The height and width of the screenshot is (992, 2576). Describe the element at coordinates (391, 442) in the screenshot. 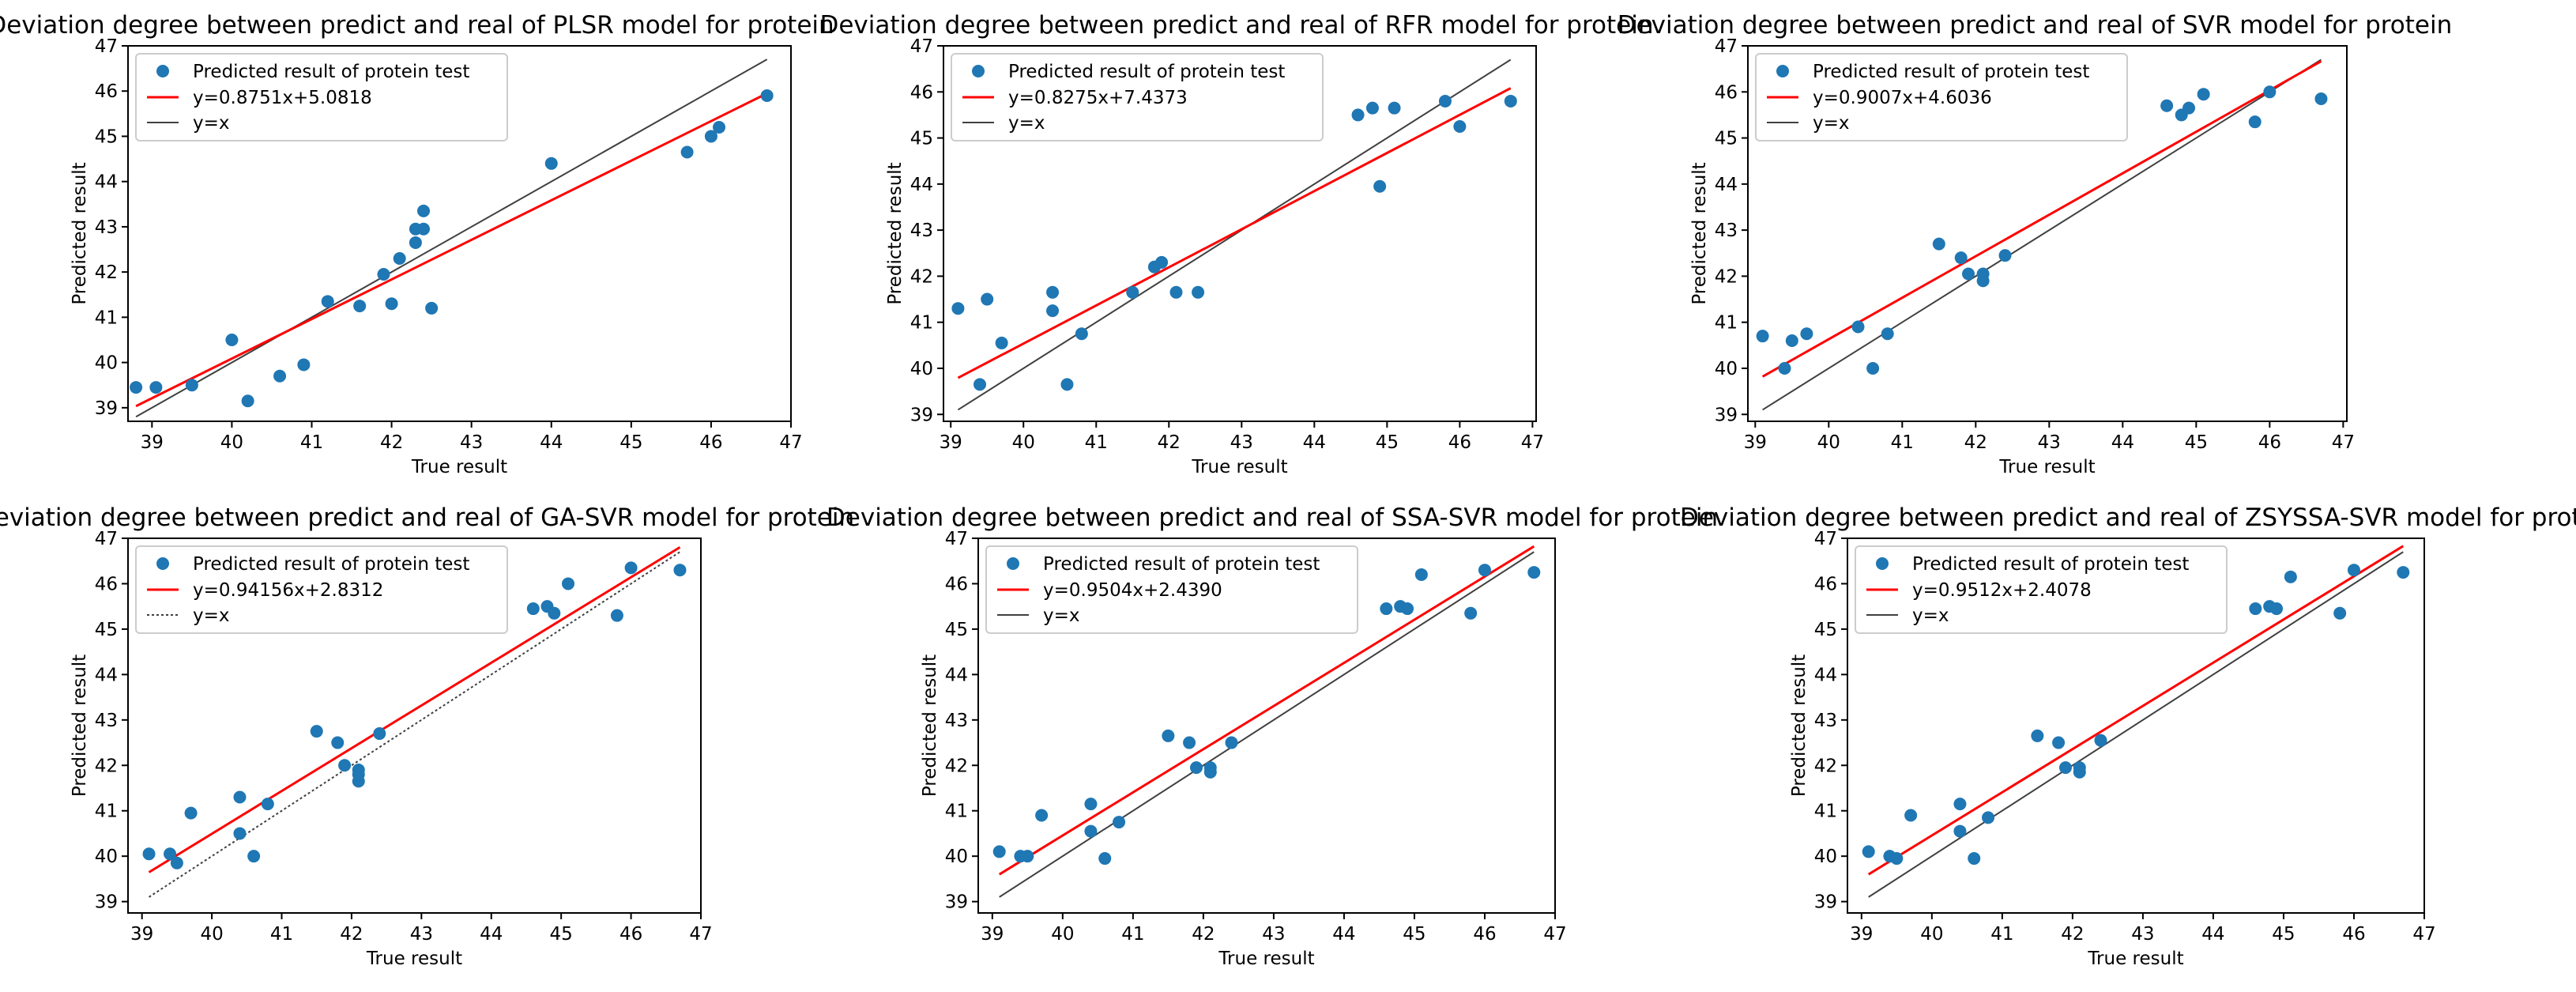

I see `x-tick-label: 42` at that location.